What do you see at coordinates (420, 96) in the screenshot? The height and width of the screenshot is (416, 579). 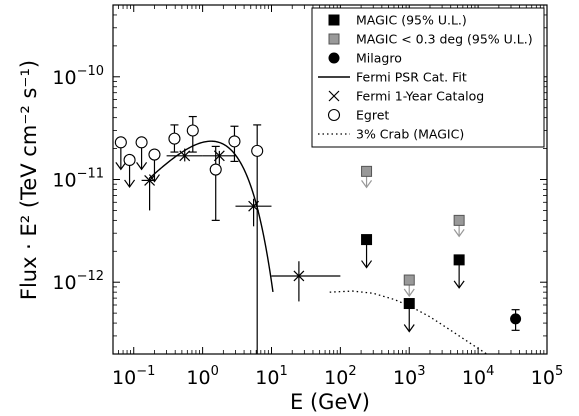 I see `legend-label: Fermi 1-Year Catalog` at bounding box center [420, 96].